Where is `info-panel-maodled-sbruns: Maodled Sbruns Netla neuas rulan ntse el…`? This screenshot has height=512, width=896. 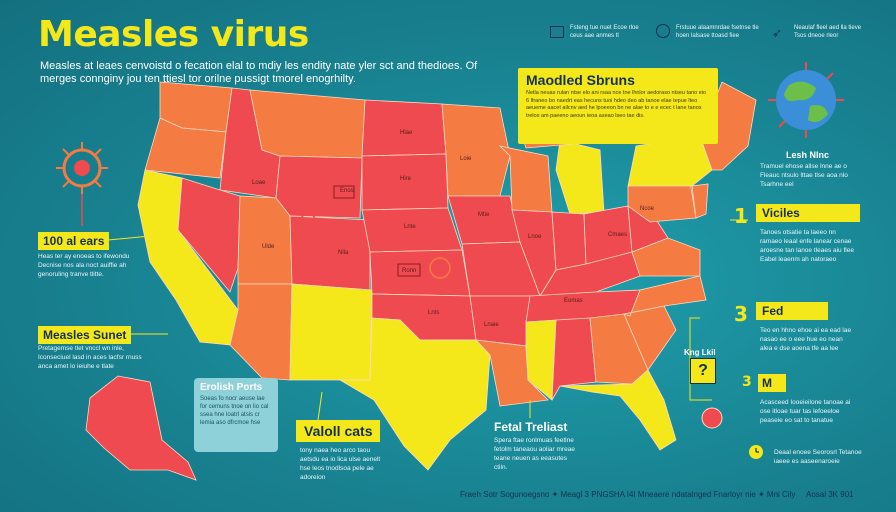 info-panel-maodled-sbruns: Maodled Sbruns Netla neuas rulan ntse el… is located at coordinates (618, 106).